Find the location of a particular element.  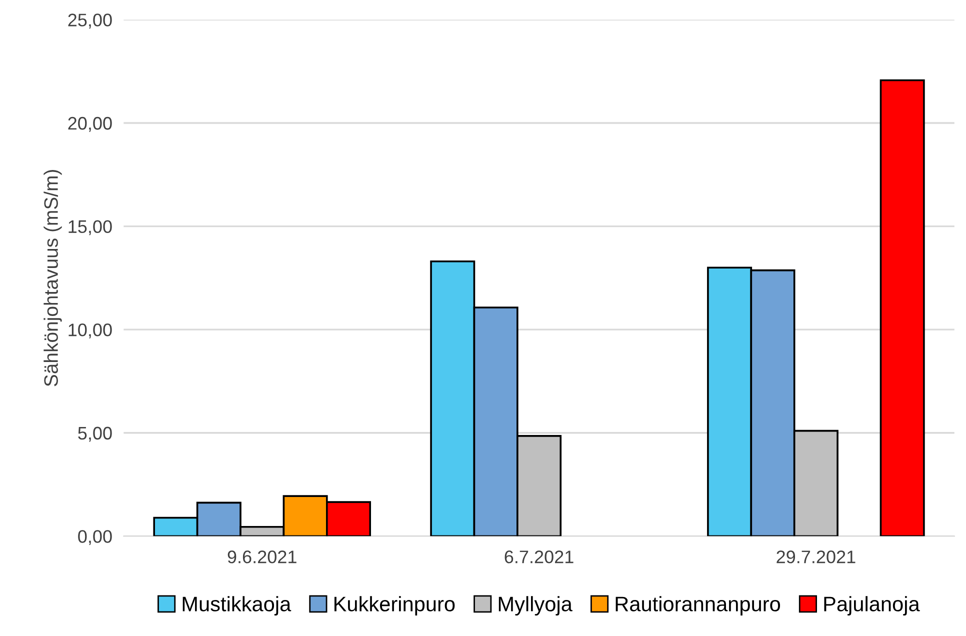

legend-label: Kukkerinpuro is located at coordinates (394, 606).